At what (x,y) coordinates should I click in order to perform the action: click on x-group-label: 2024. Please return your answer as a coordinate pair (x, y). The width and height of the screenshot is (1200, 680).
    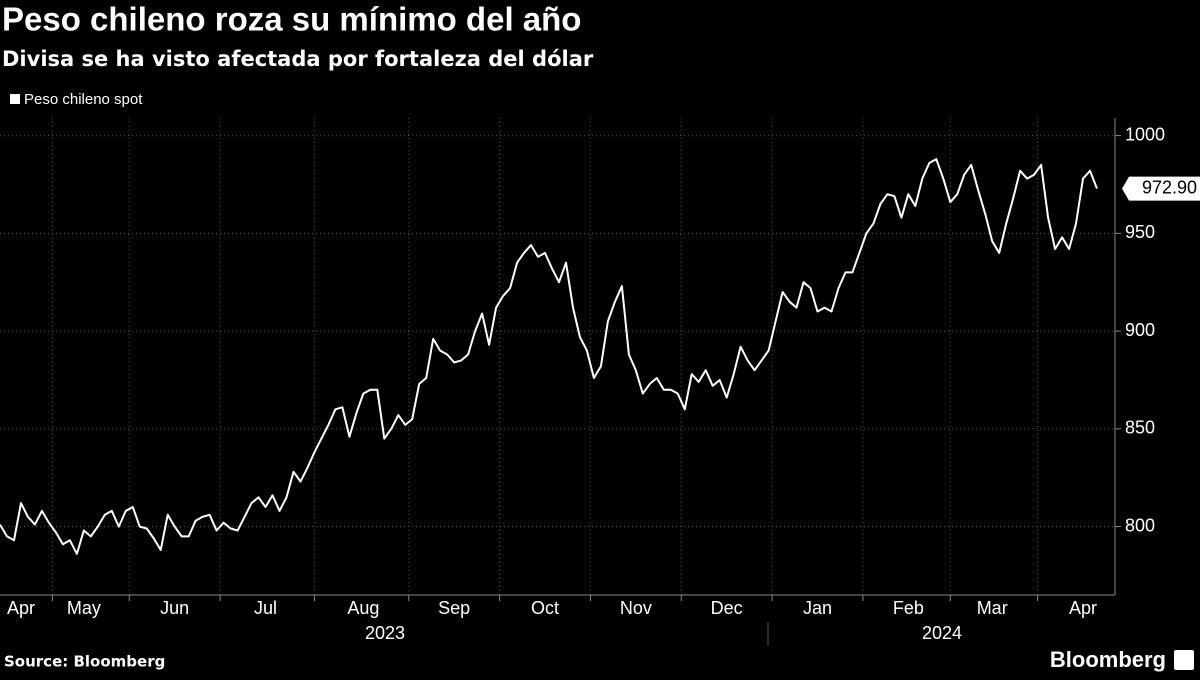
    Looking at the image, I should click on (942, 633).